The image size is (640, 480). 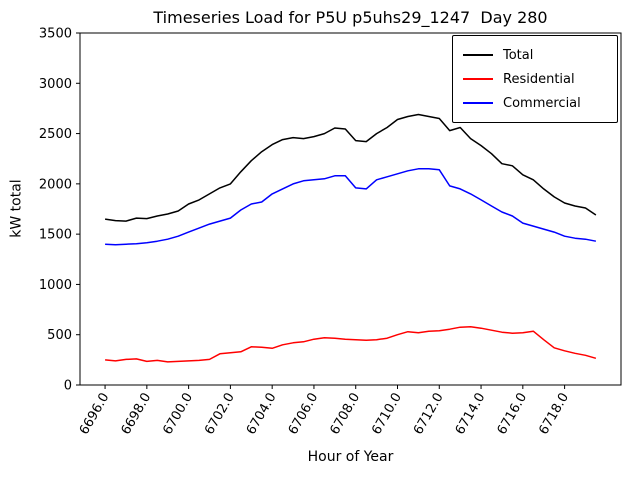 I want to click on y-tick-label: 2000, so click(x=55, y=184).